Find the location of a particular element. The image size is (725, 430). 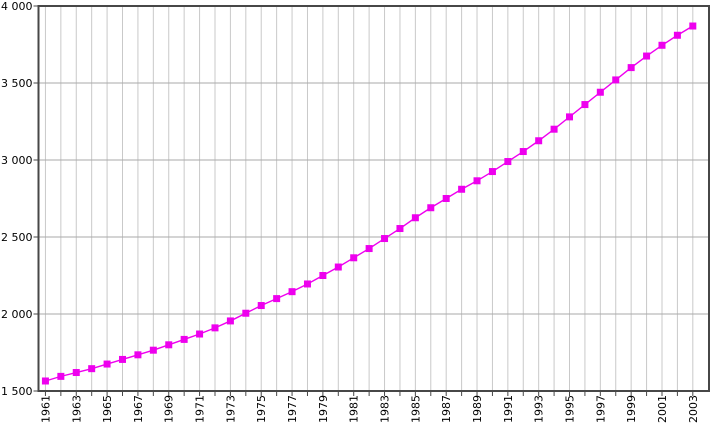

data-point-1985 is located at coordinates (415, 218).